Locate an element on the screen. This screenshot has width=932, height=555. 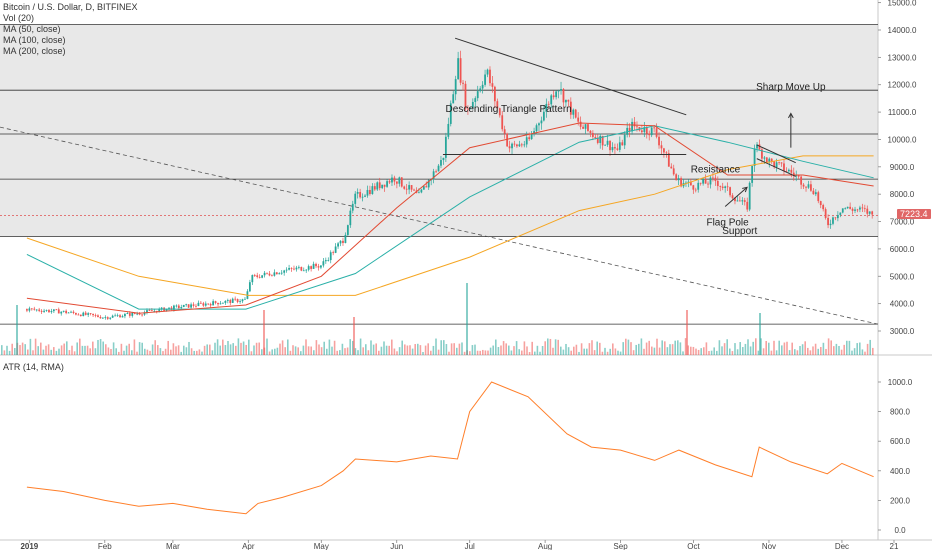
price-tick-label: 5000.0 is located at coordinates (902, 276).